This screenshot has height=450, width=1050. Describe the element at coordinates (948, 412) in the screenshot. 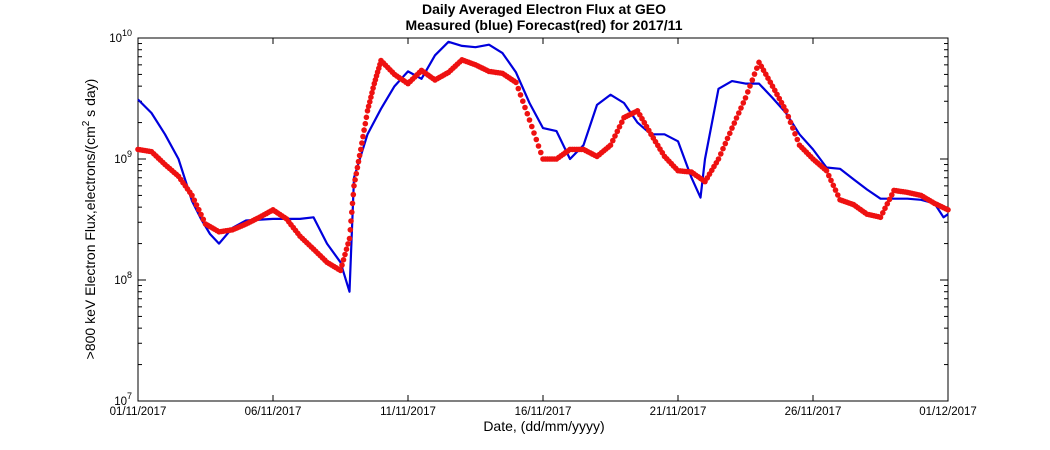

I see `x-tick-label: 01/12/2017` at that location.